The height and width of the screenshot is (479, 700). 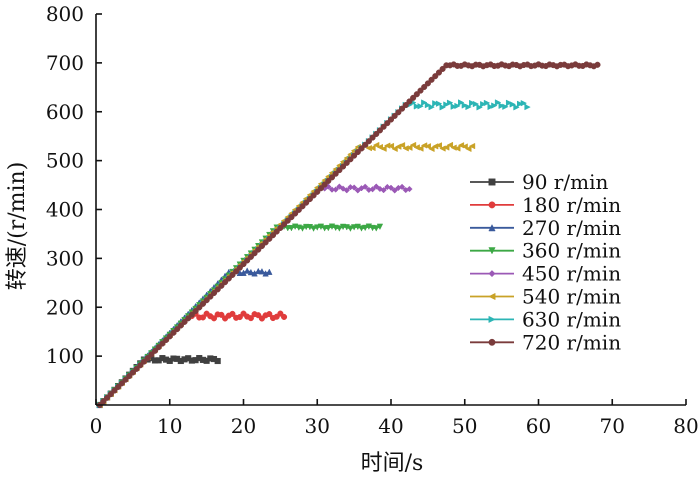 I want to click on y-tick-label: 600, so click(x=65, y=112).